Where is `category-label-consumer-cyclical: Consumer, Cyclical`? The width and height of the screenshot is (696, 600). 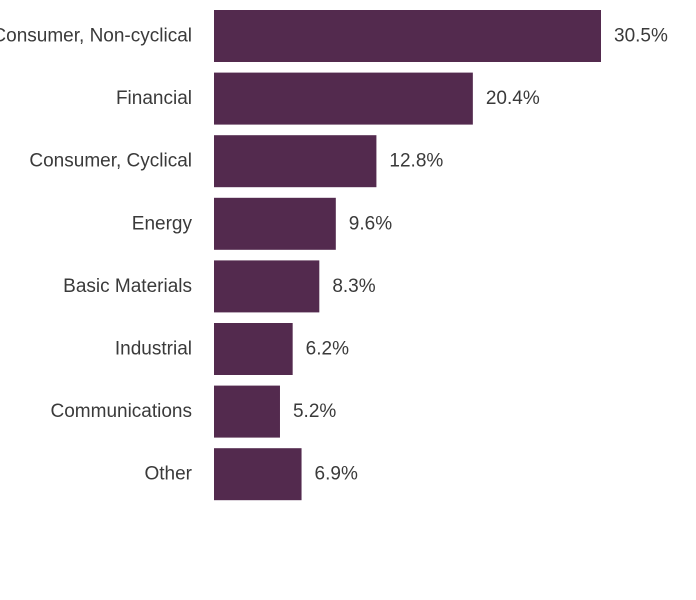 category-label-consumer-cyclical: Consumer, Cyclical is located at coordinates (110, 161).